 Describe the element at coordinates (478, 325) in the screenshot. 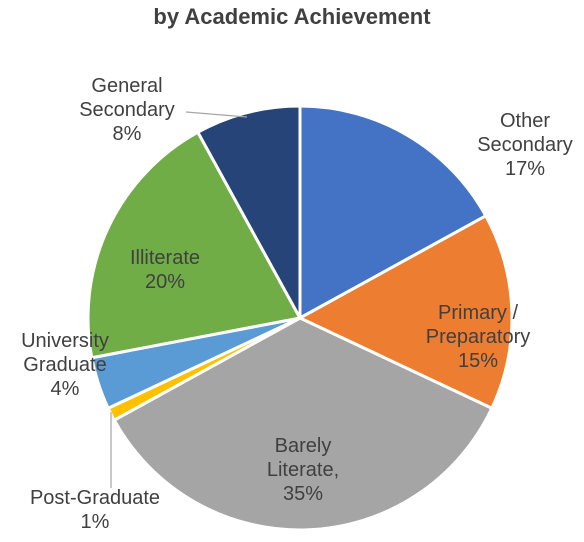

I see `category-label: Primary / Preparatory` at that location.